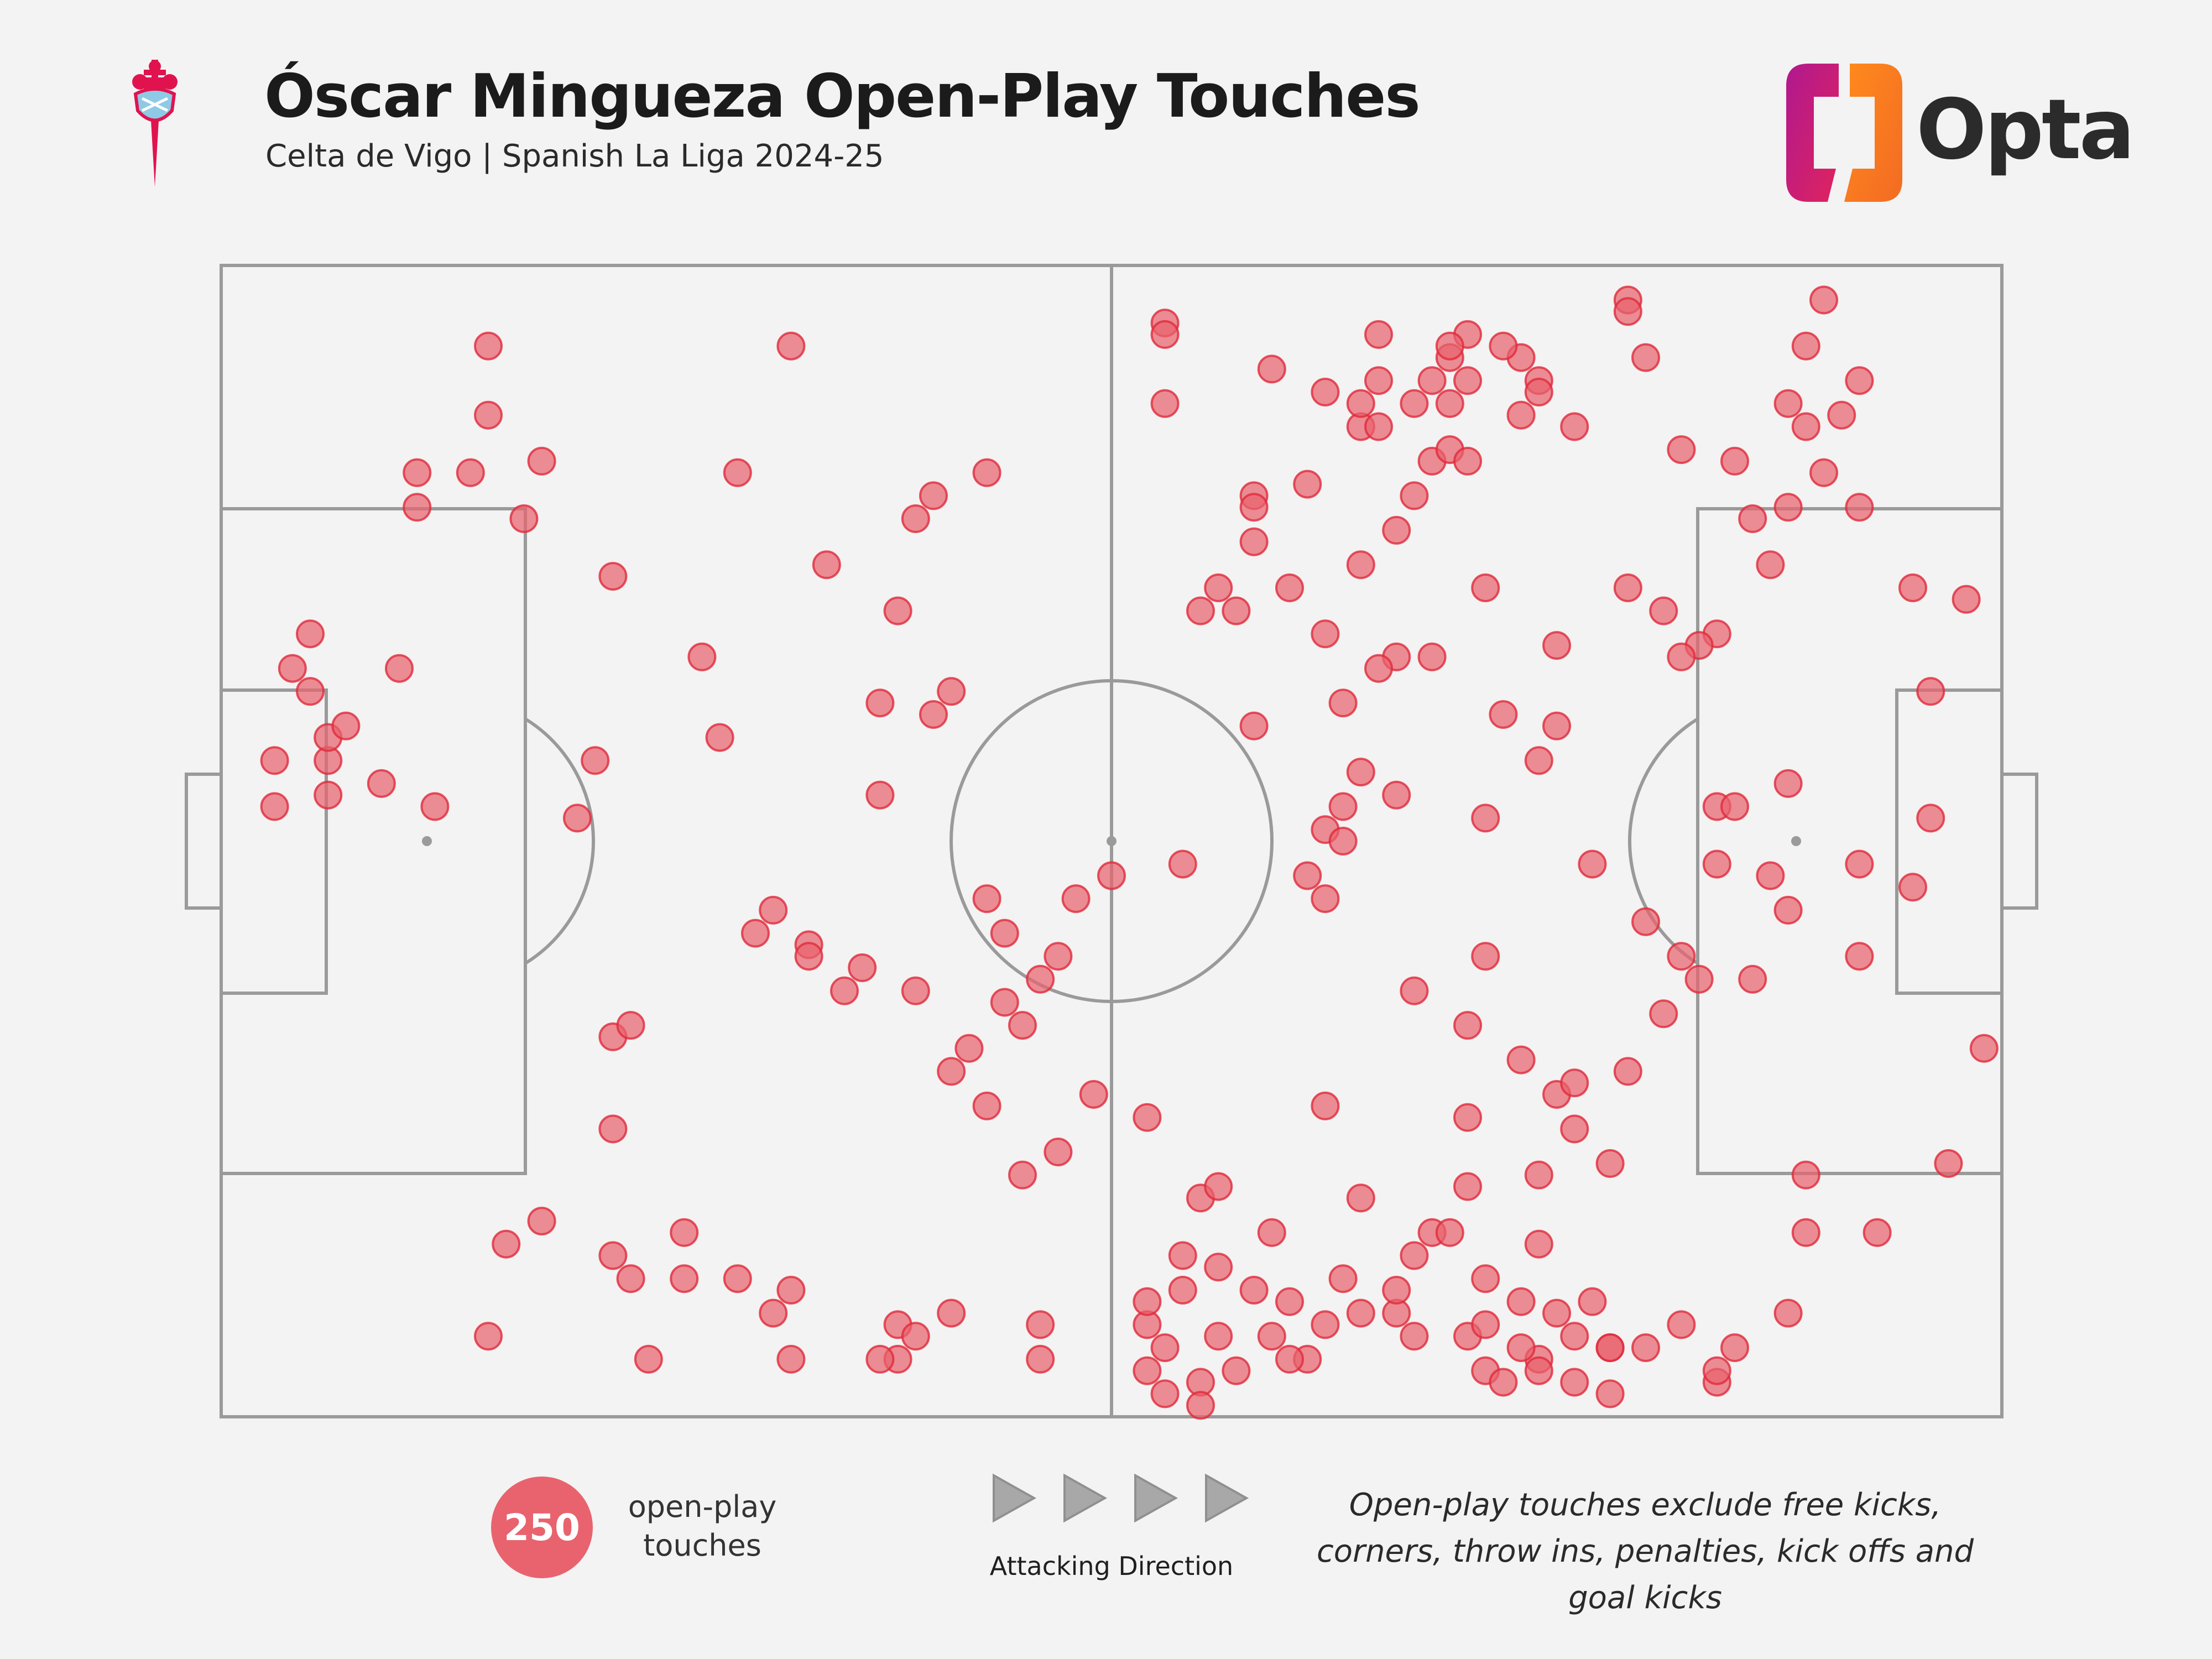  What do you see at coordinates (1796, 841) in the screenshot?
I see `right-penalty-spot` at bounding box center [1796, 841].